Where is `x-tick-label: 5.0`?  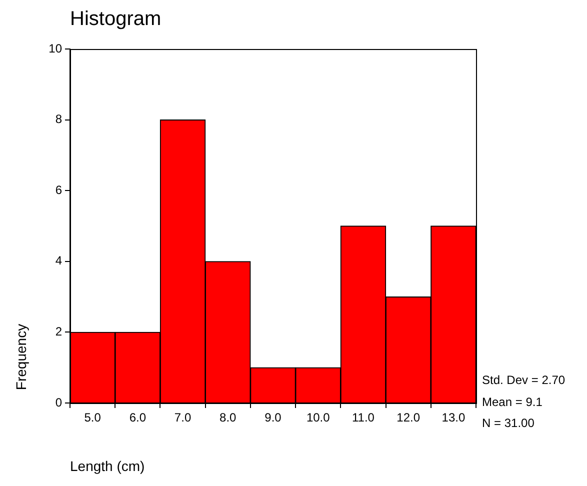 x-tick-label: 5.0 is located at coordinates (93, 417).